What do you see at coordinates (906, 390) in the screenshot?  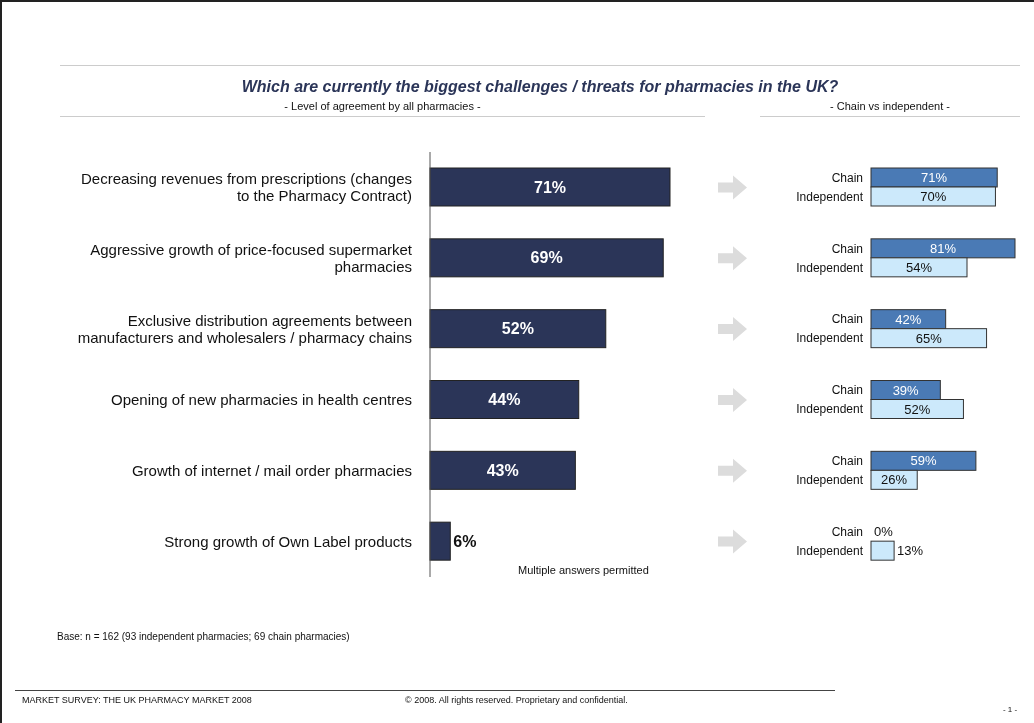 I see `data-label: 39%` at bounding box center [906, 390].